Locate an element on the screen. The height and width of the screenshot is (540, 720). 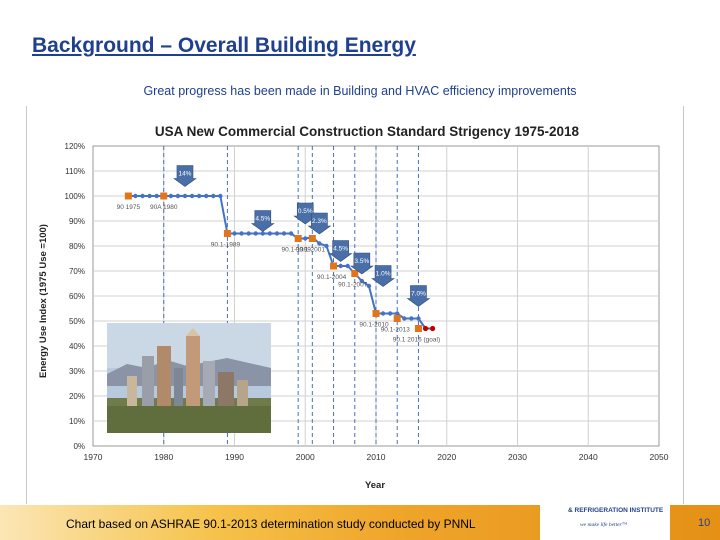
y-tick-label: 60% is located at coordinates (77, 296).